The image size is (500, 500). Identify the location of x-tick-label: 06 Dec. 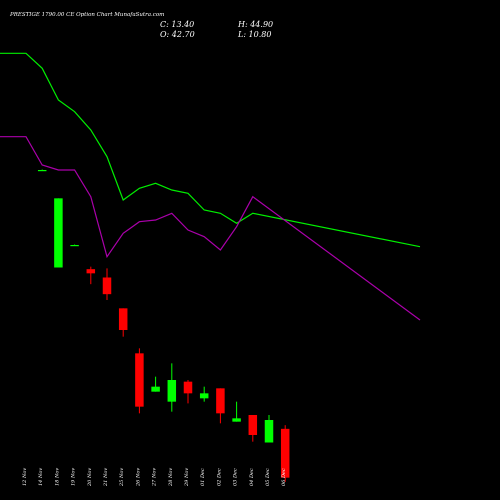
(284, 477).